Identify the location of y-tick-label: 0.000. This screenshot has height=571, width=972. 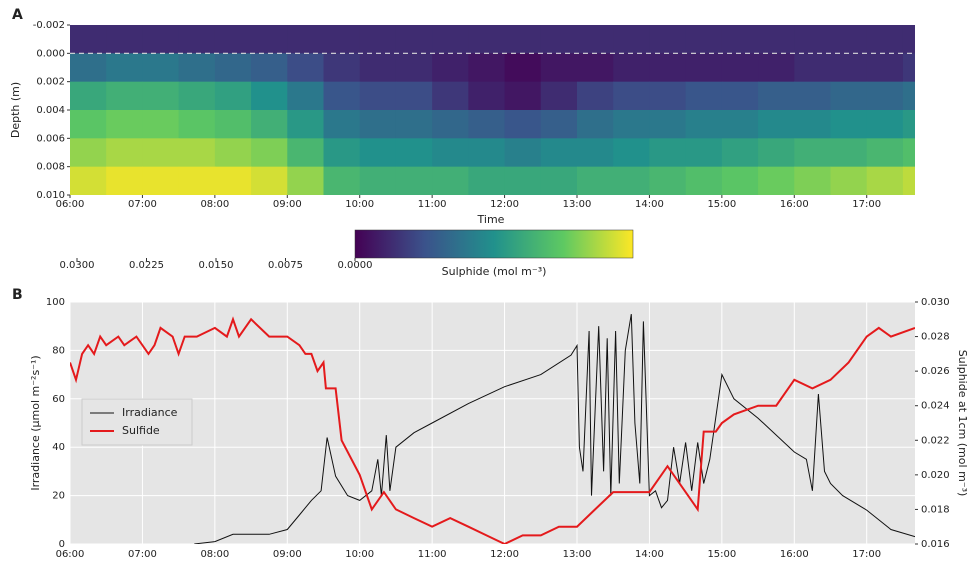
(50, 53).